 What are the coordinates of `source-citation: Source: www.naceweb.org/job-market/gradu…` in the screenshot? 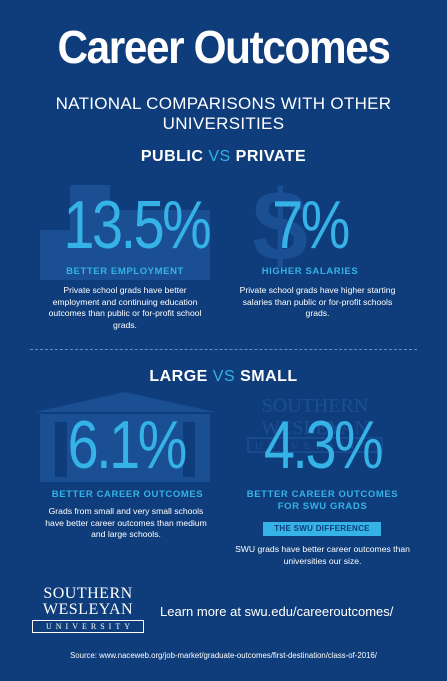 It's located at (223, 655).